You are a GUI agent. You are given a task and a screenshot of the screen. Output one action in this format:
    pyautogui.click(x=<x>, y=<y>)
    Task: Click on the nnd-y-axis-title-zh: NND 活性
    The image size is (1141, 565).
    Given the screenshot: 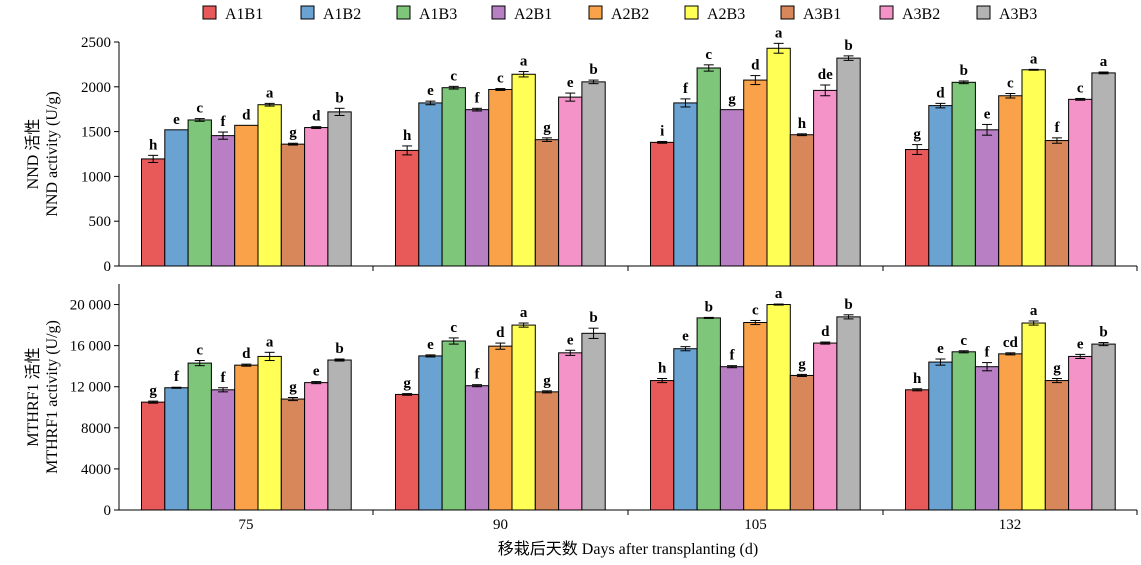 What is the action you would take?
    pyautogui.click(x=33, y=154)
    